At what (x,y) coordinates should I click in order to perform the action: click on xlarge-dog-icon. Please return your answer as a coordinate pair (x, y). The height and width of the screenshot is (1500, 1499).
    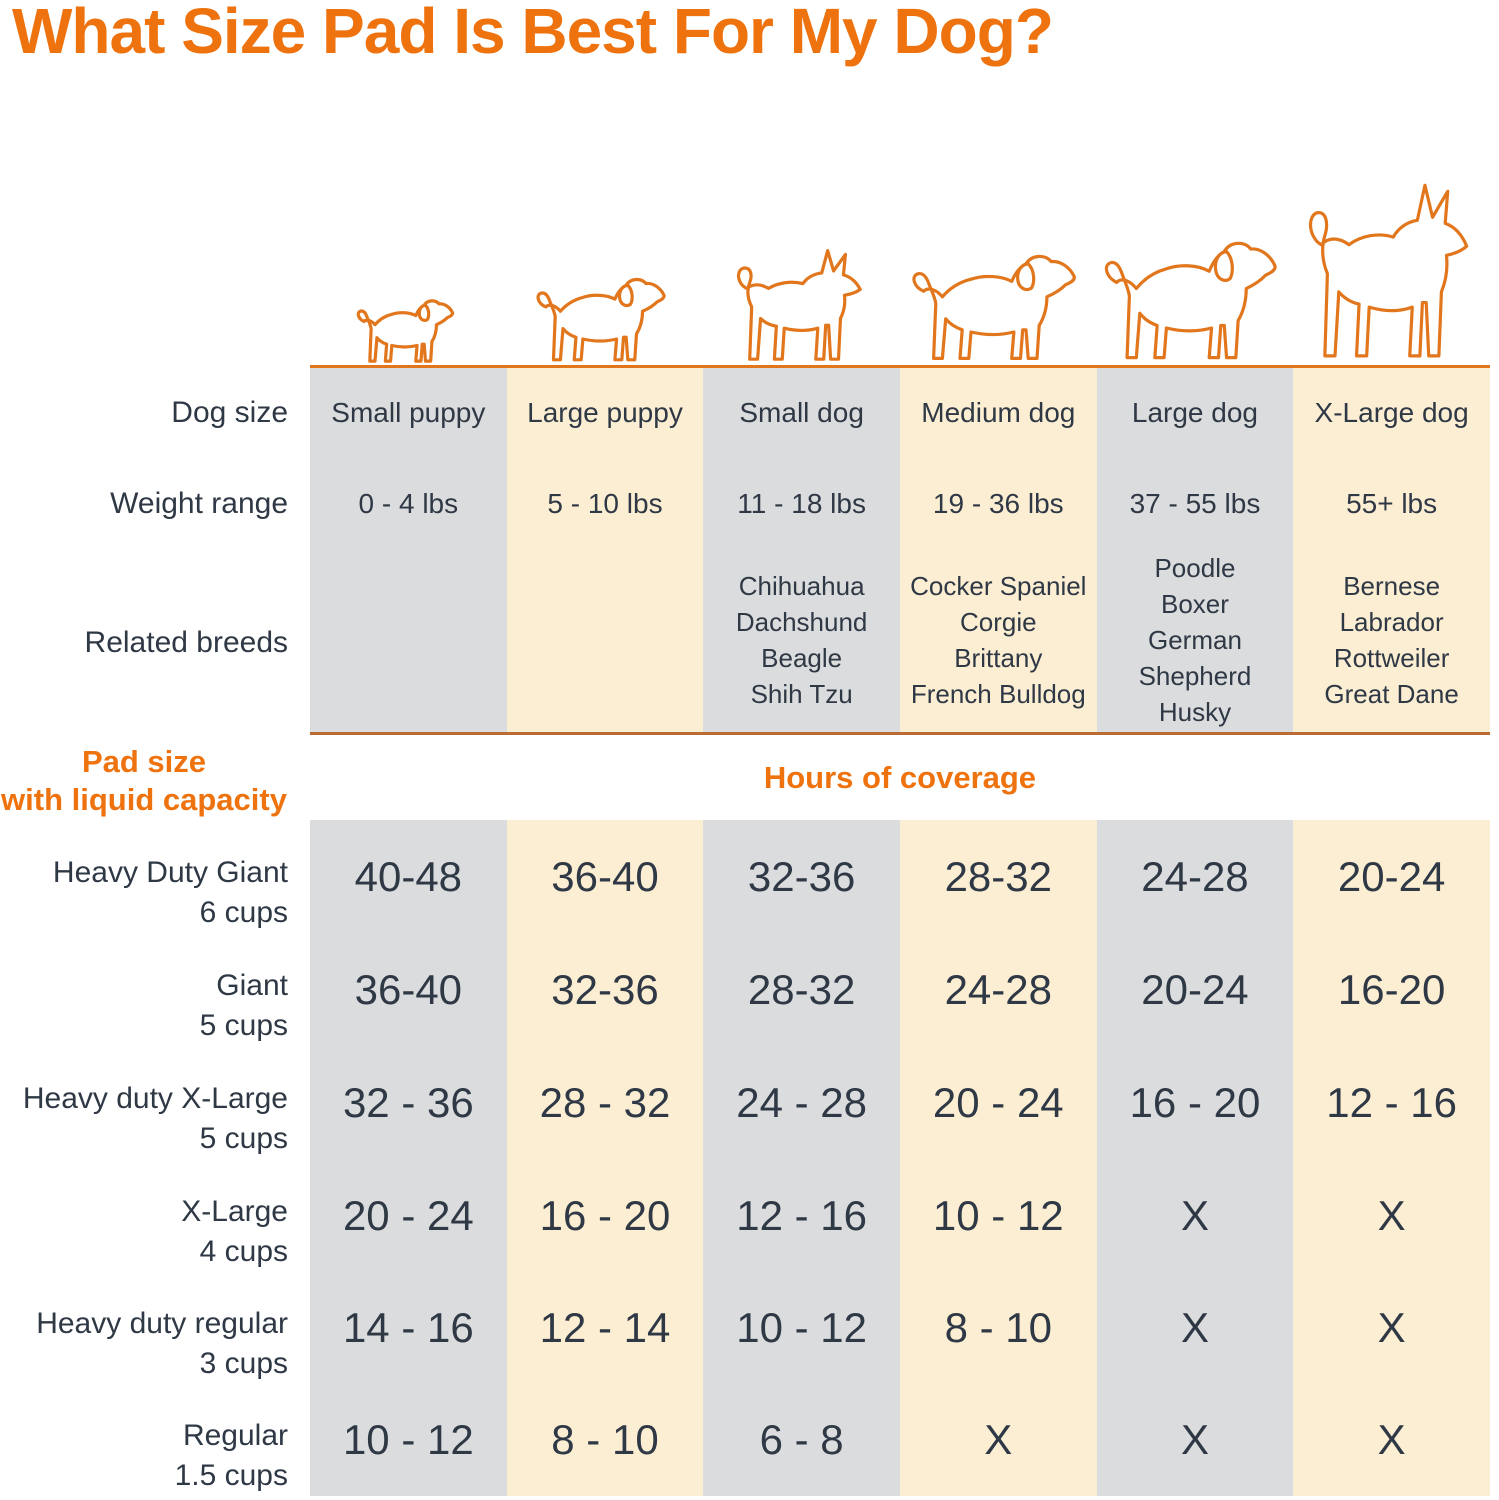
    Looking at the image, I should click on (1392, 266).